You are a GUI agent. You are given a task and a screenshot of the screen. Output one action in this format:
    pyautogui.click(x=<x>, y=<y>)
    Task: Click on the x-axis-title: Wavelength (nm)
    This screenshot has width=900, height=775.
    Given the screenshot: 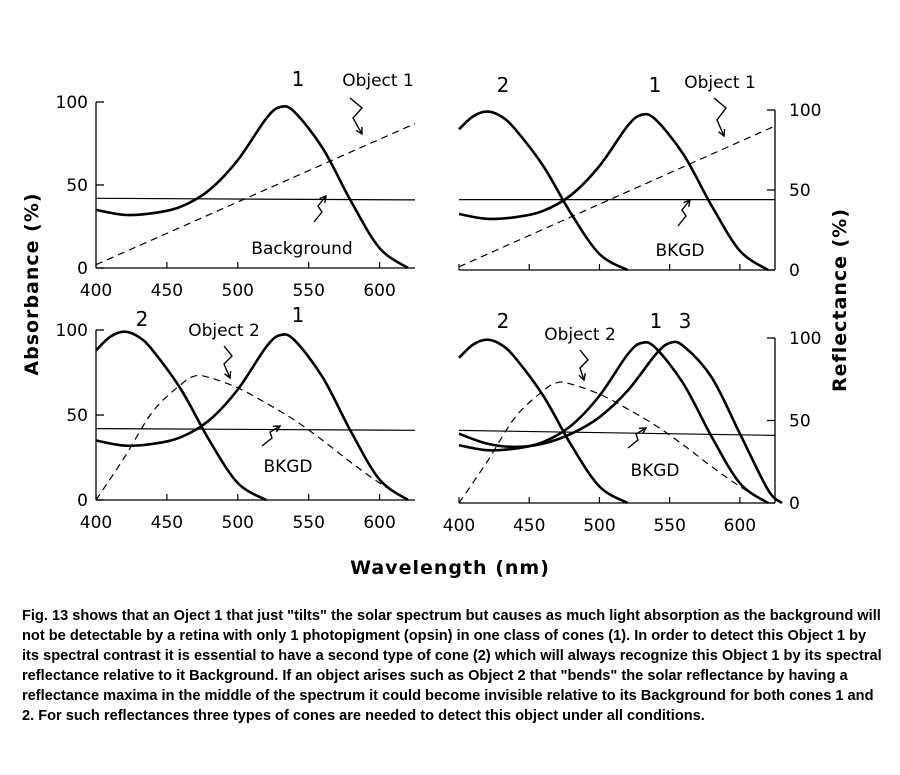 What is the action you would take?
    pyautogui.click(x=450, y=568)
    